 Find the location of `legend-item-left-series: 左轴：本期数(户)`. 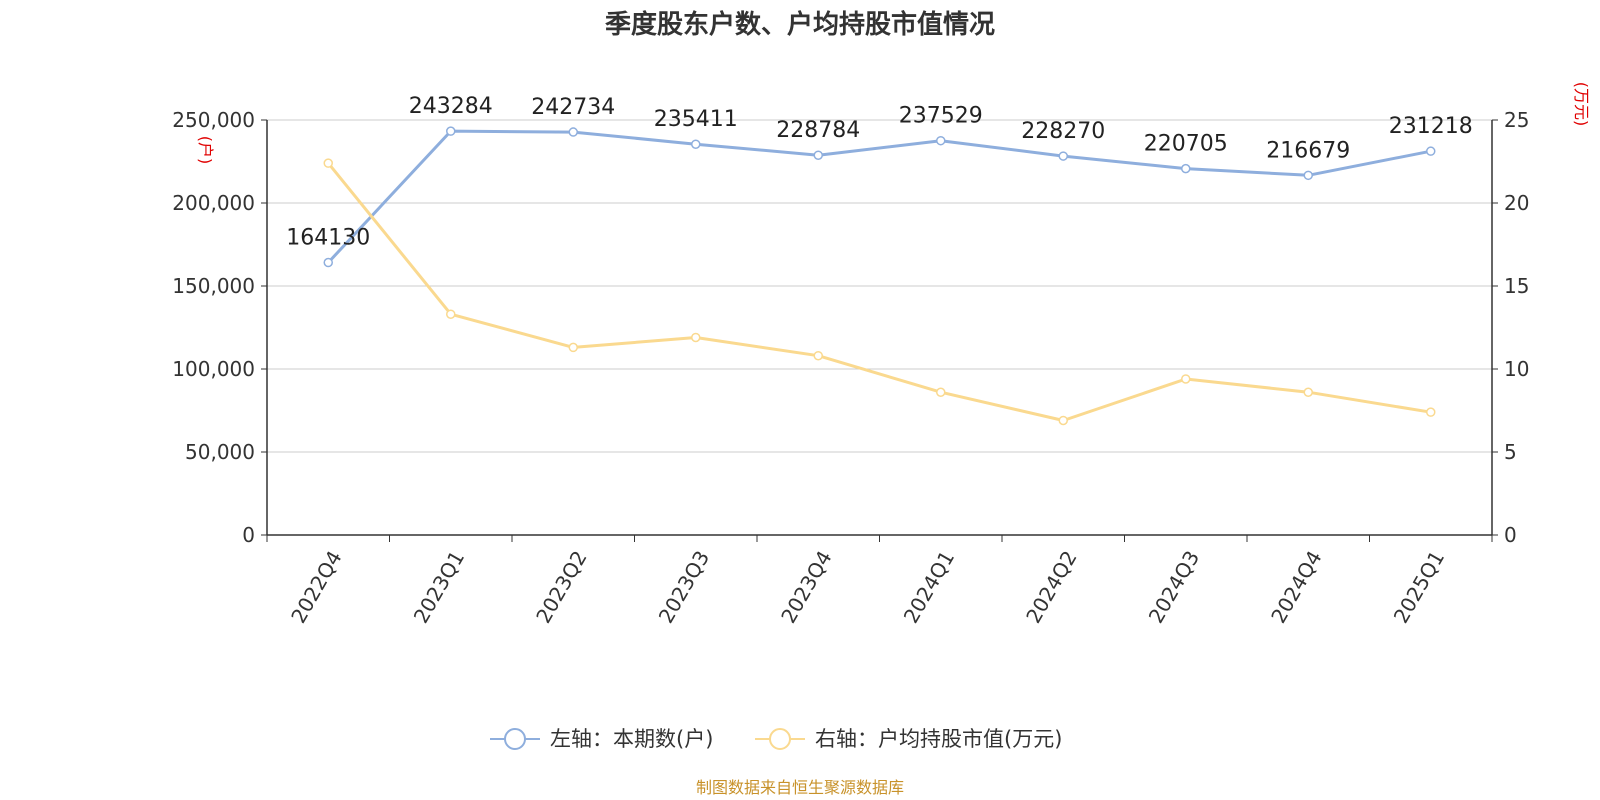

legend-item-left-series: 左轴：本期数(户) is located at coordinates (601, 739).